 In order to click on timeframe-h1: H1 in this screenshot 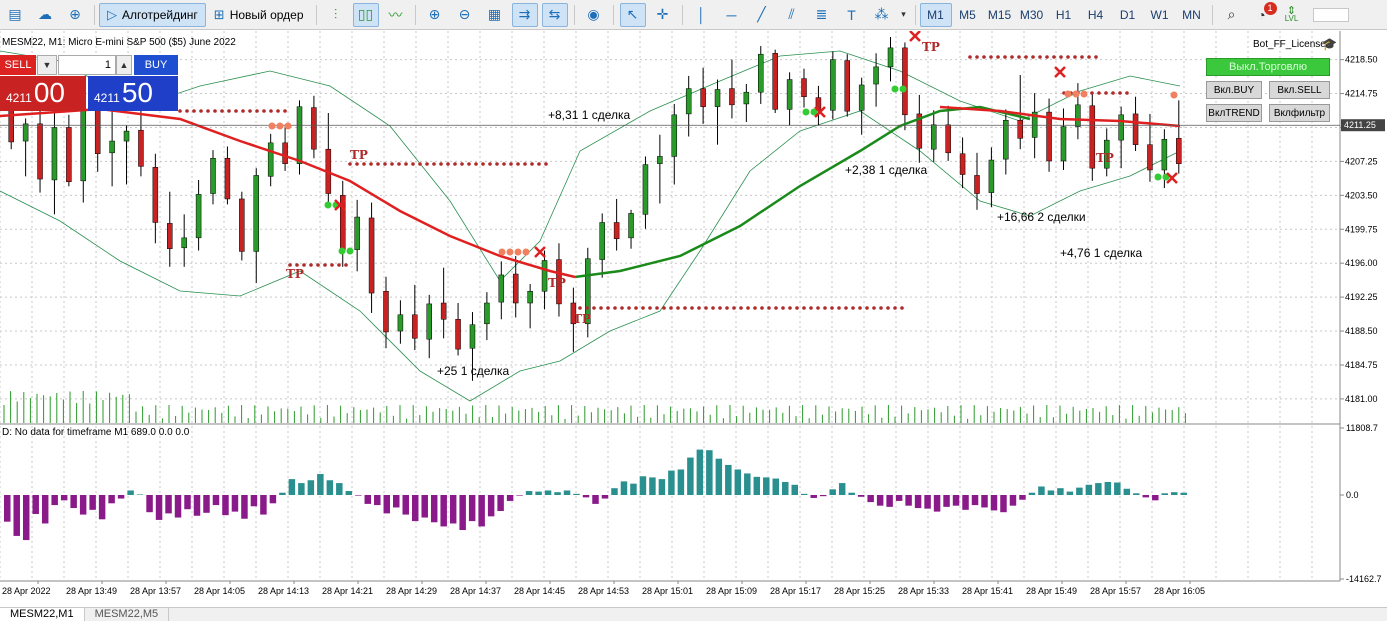, I will do `click(1063, 14)`.